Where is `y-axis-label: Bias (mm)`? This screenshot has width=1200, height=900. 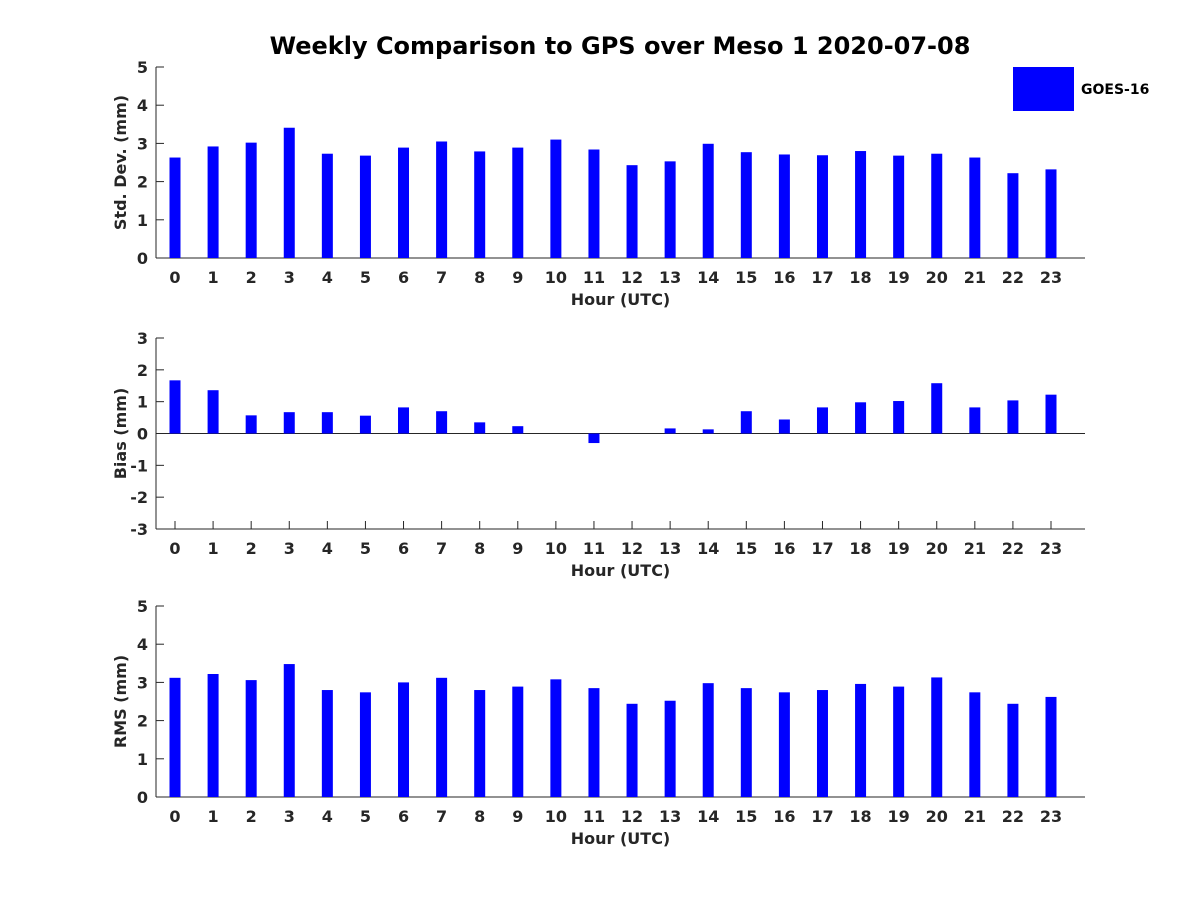
y-axis-label: Bias (mm) is located at coordinates (120, 434).